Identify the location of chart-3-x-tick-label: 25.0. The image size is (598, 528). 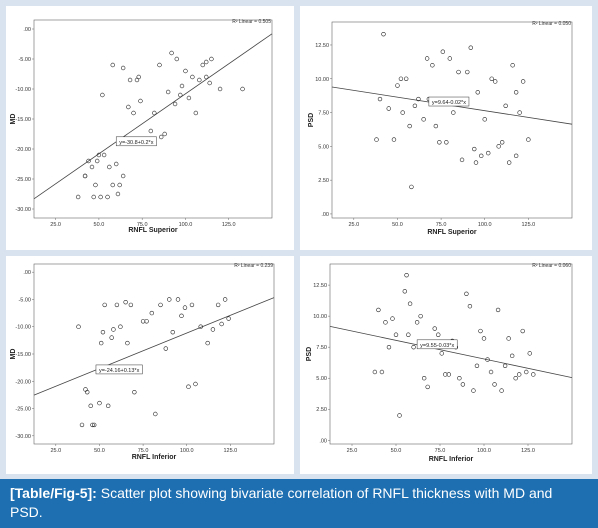
(352, 451).